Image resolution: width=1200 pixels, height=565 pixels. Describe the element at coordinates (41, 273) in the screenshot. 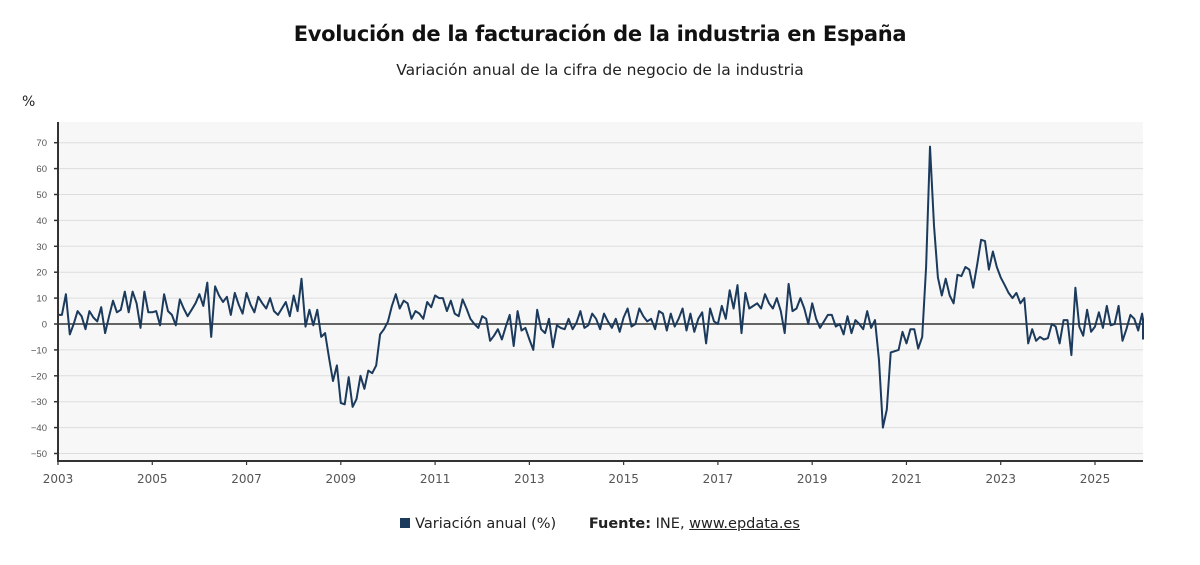

I see `y-tick-label: 20` at that location.